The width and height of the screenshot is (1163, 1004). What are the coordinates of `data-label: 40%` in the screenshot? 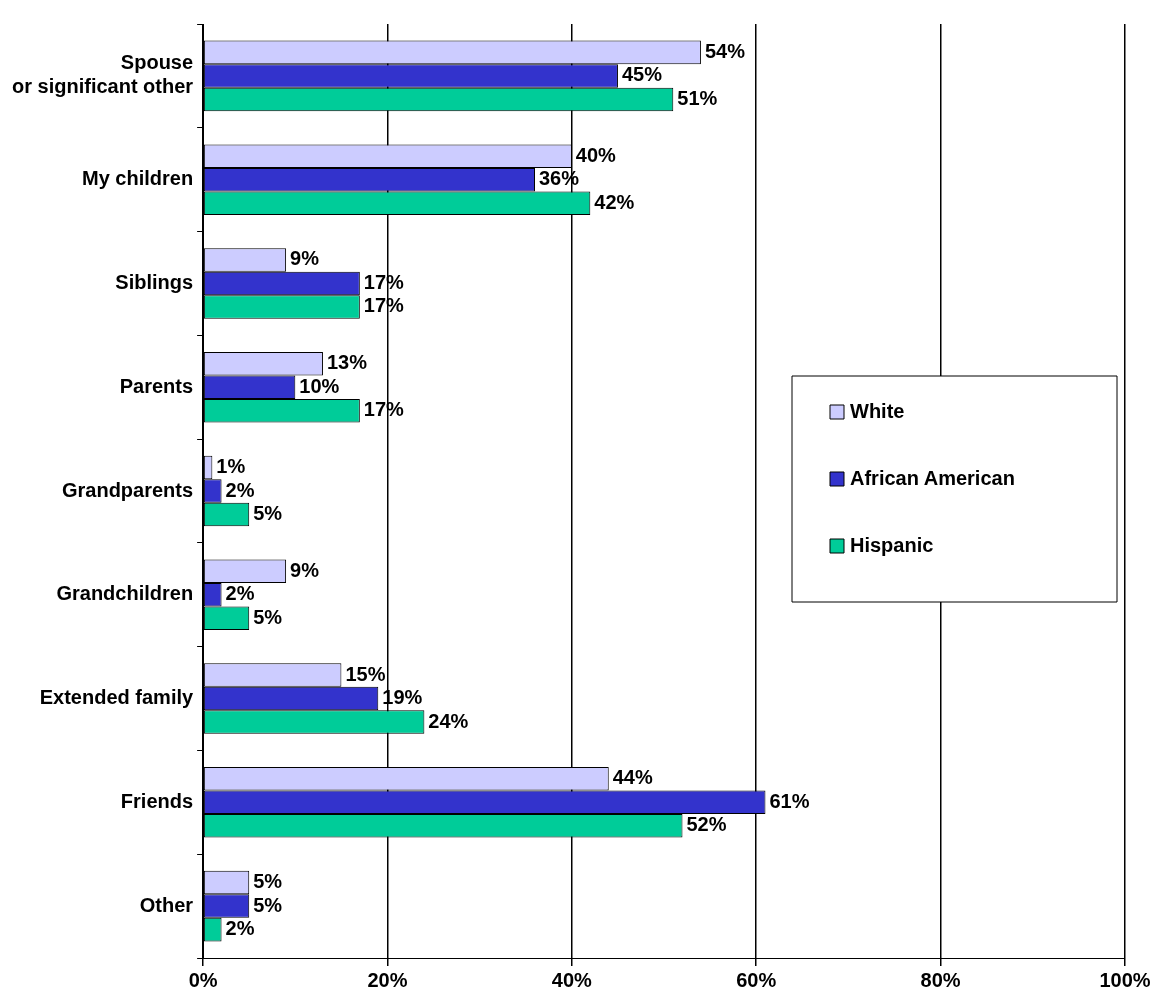 It's located at (596, 154).